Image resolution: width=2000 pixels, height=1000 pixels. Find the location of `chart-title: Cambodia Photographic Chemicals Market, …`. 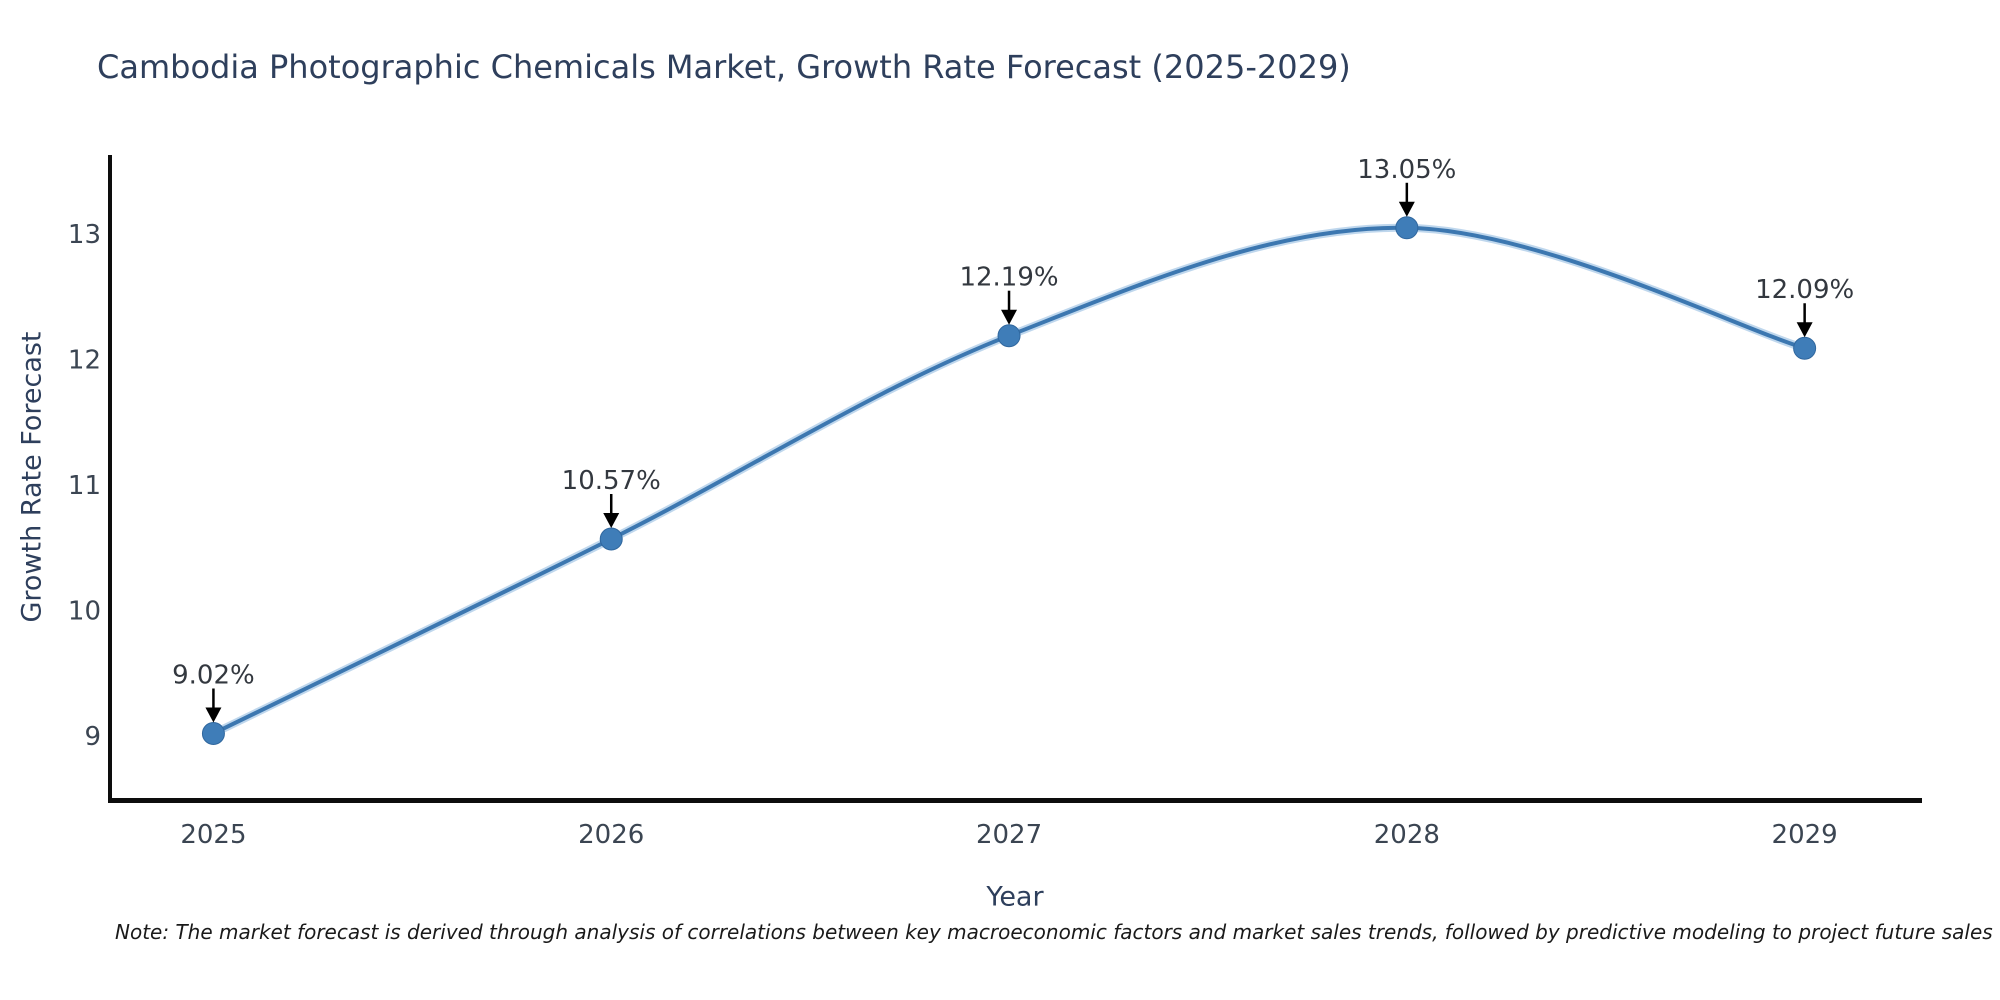

chart-title: Cambodia Photographic Chemicals Market, … is located at coordinates (724, 67).